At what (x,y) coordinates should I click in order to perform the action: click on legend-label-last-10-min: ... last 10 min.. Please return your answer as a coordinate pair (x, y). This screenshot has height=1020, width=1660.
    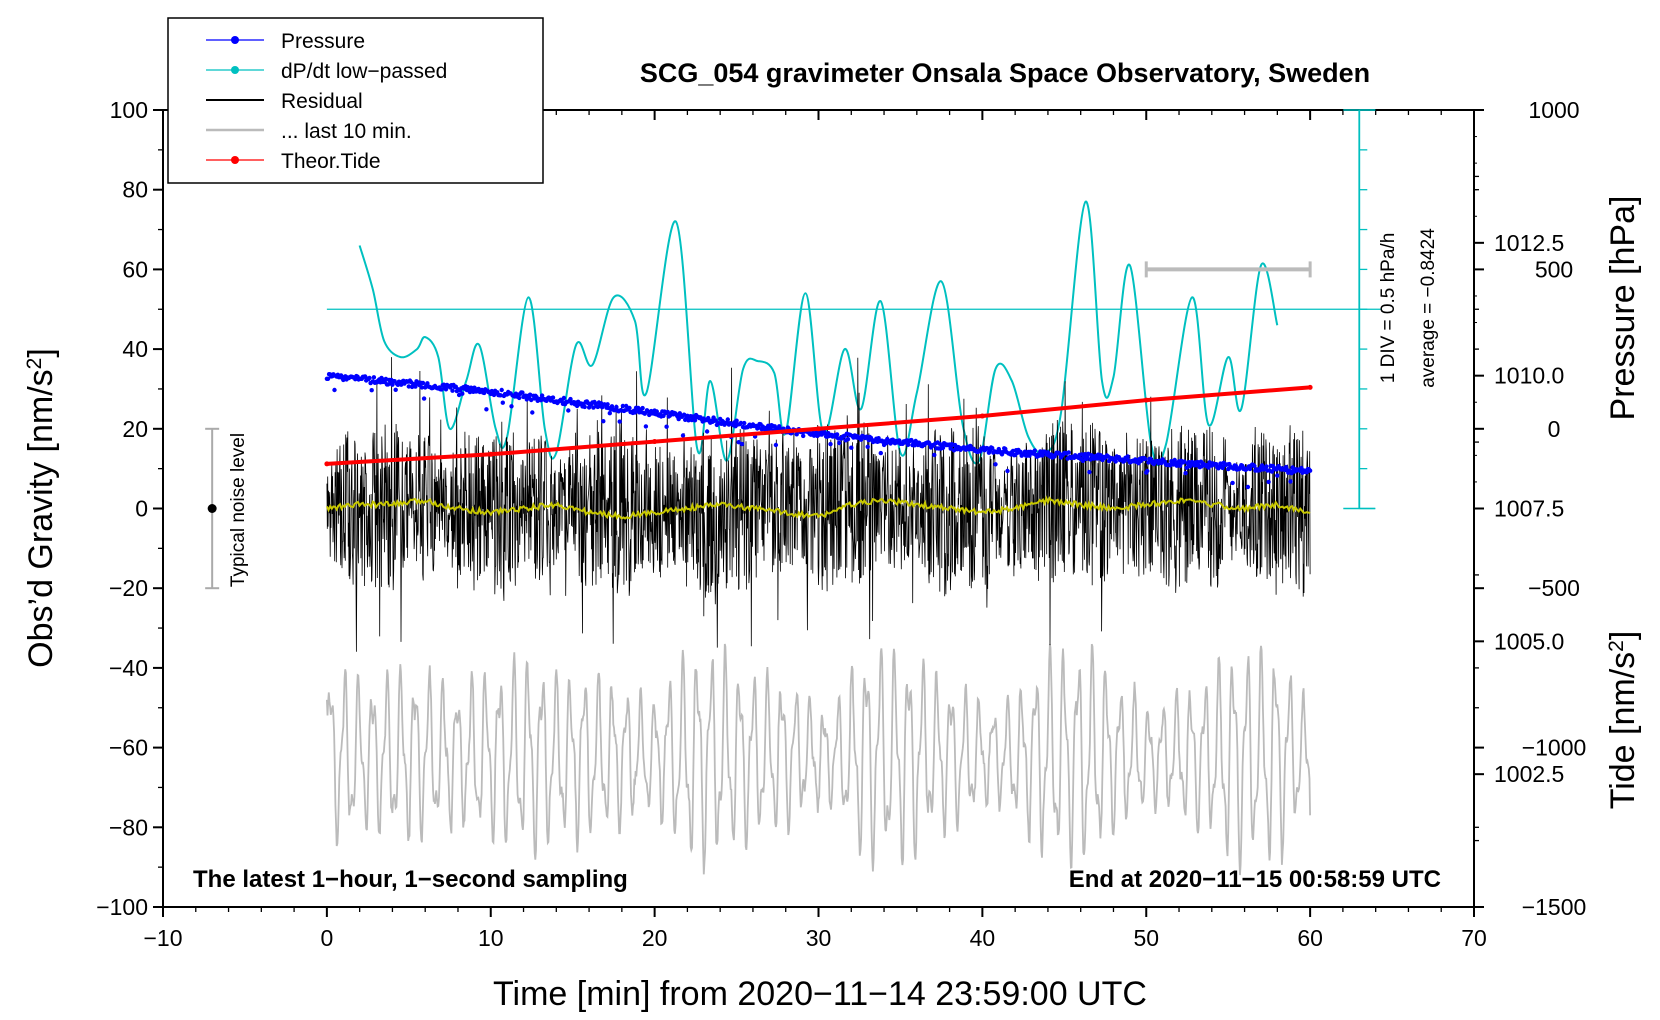
    Looking at the image, I should click on (346, 131).